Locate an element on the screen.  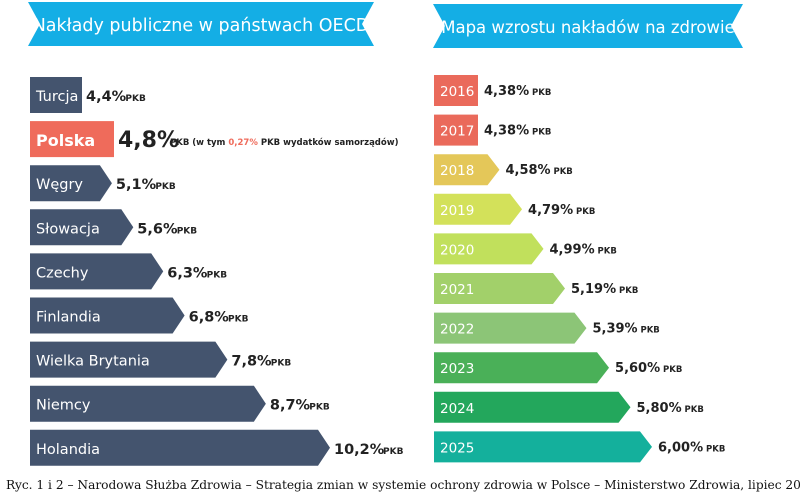
year-unit-2017: PKB is located at coordinates (541, 133).